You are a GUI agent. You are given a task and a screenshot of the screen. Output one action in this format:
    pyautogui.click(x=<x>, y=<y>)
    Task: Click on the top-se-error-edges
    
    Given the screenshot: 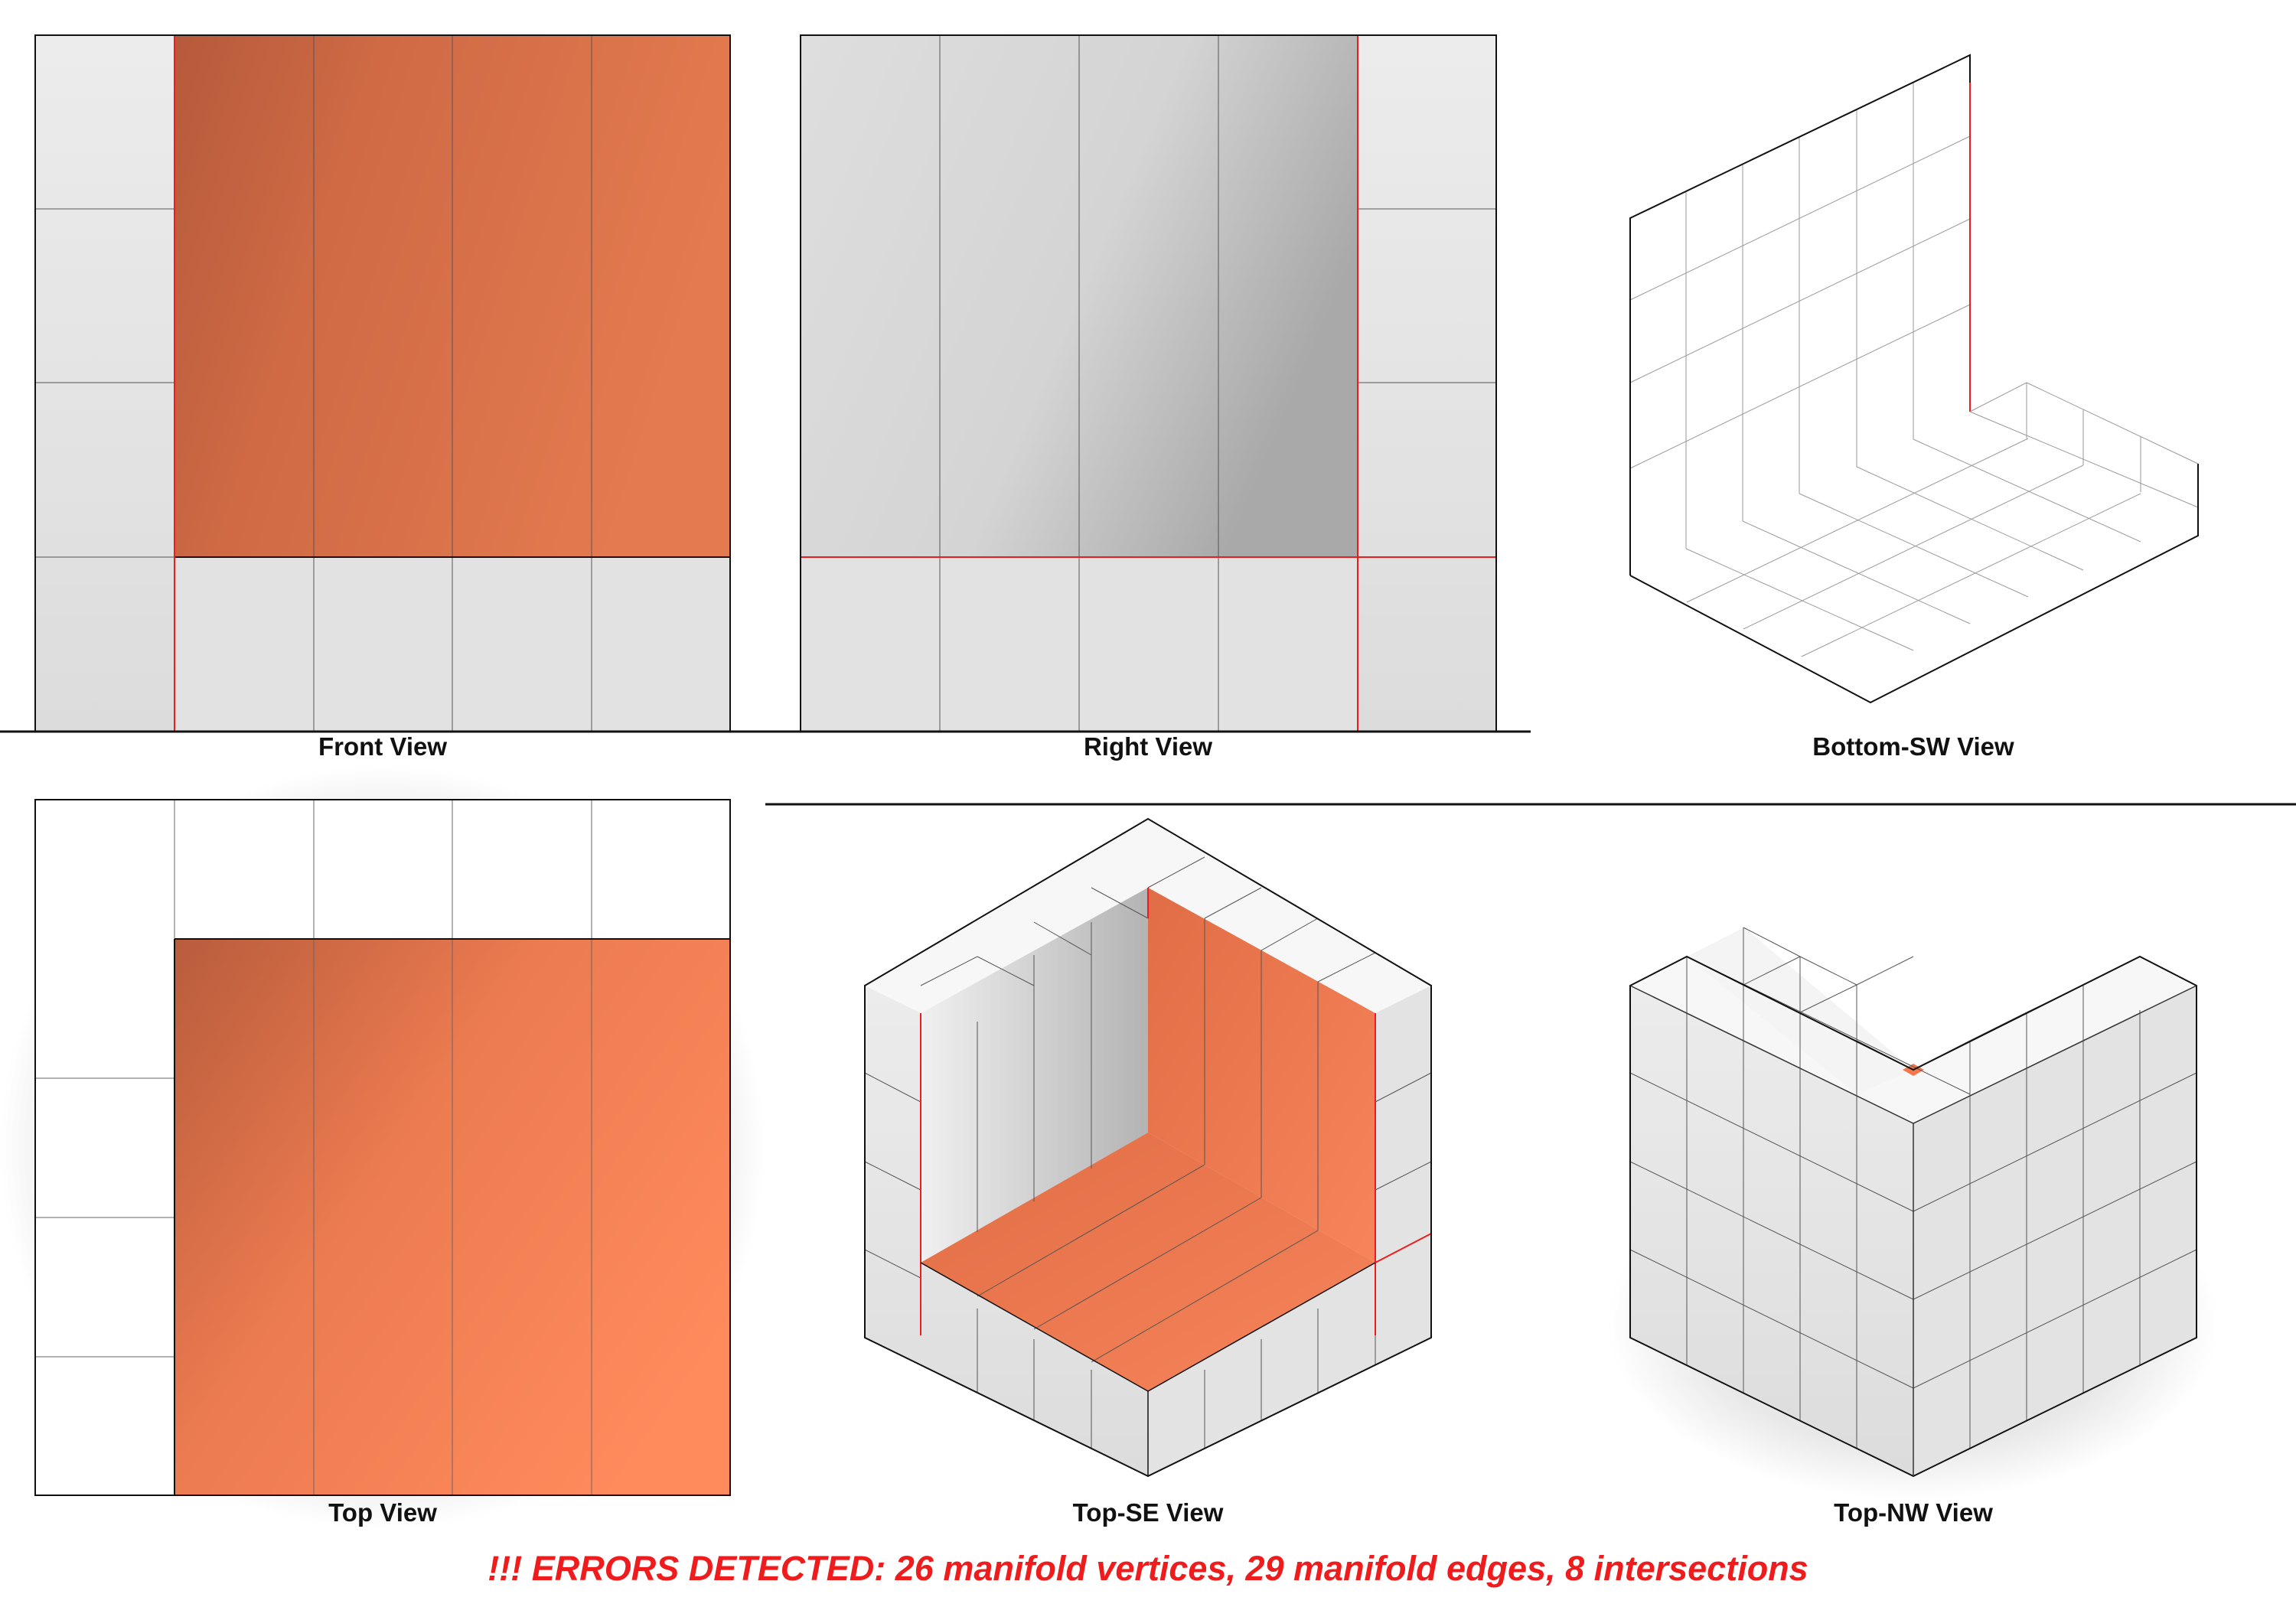 What is the action you would take?
    pyautogui.click(x=1176, y=1111)
    